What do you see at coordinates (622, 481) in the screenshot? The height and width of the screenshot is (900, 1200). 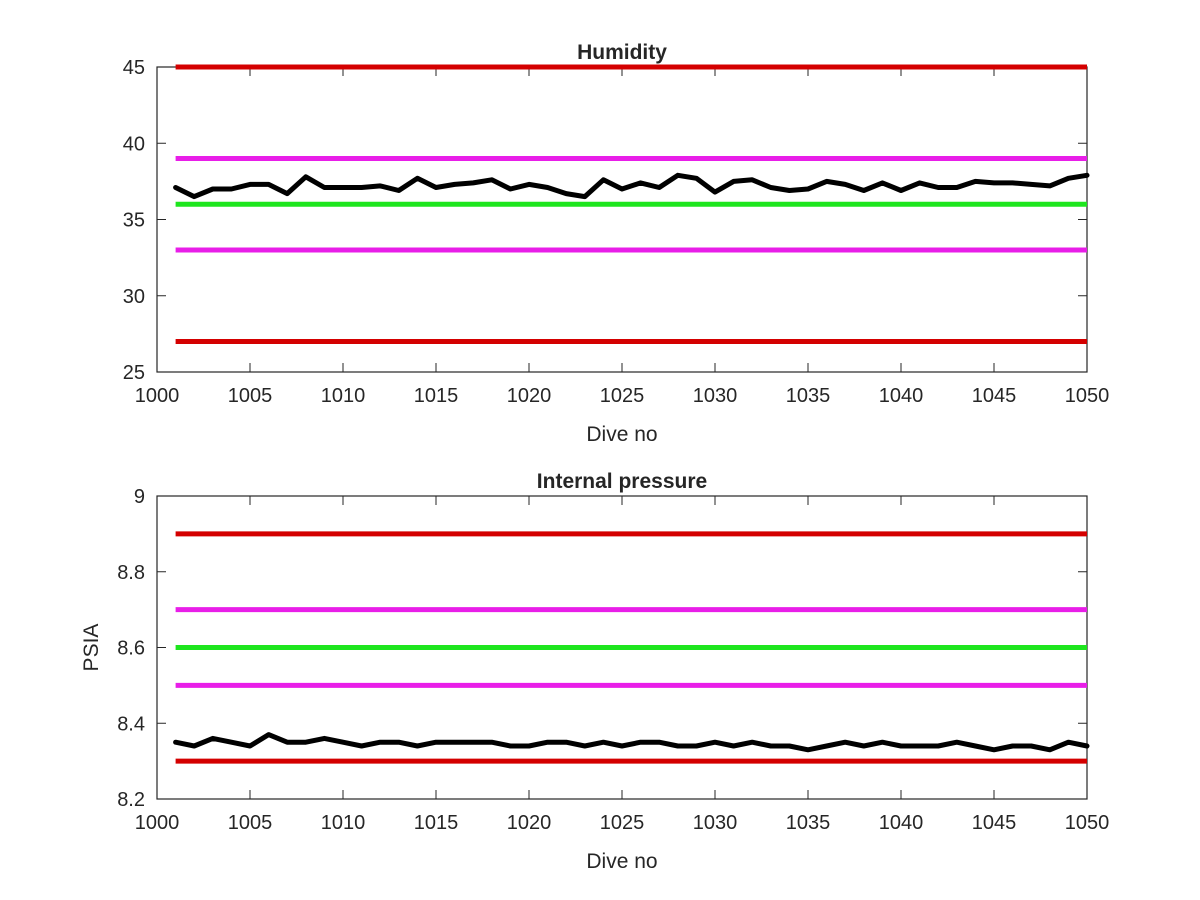 I see `chart-title: Internal pressure` at bounding box center [622, 481].